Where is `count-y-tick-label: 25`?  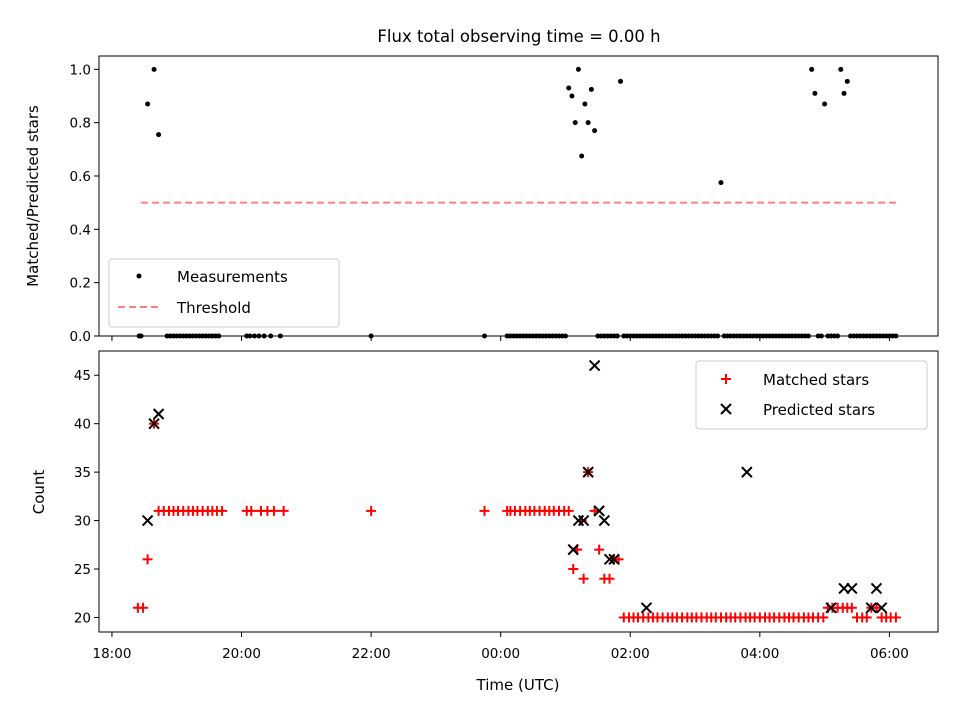
count-y-tick-label: 25 is located at coordinates (82, 570).